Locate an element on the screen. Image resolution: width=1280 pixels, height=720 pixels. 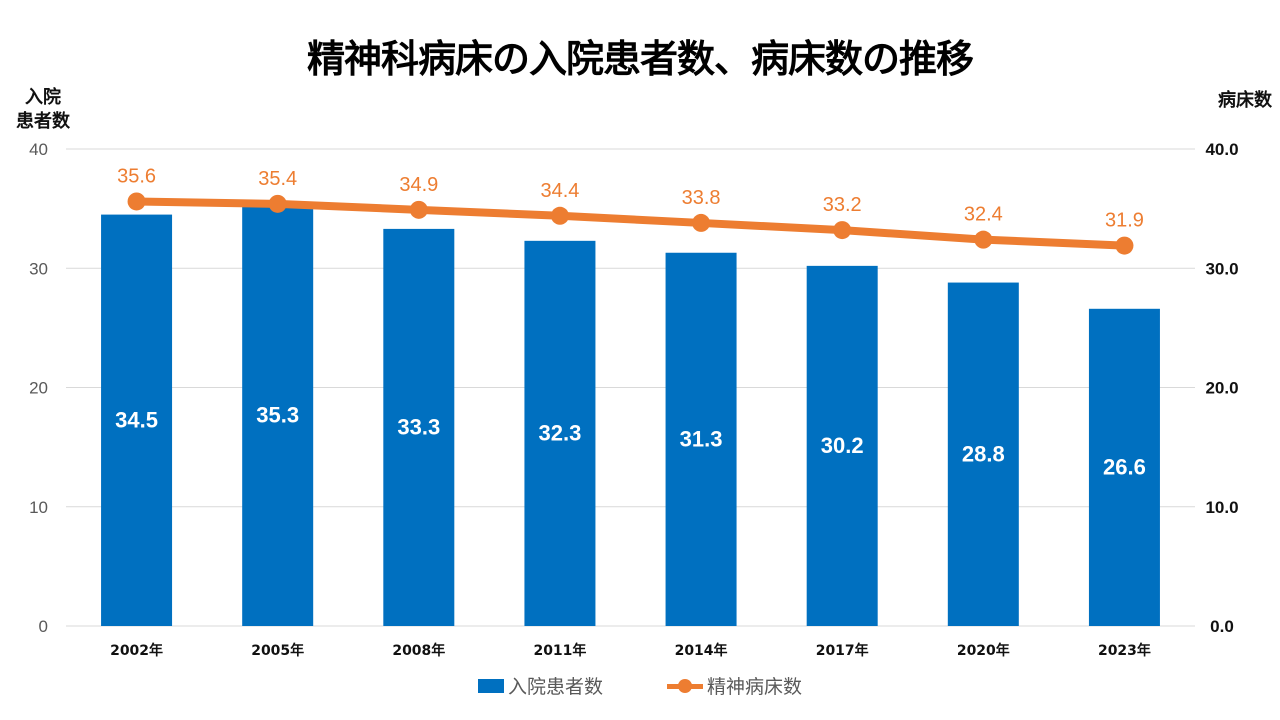
legend: 入院患者数 精神病床数 is located at coordinates (640, 685).